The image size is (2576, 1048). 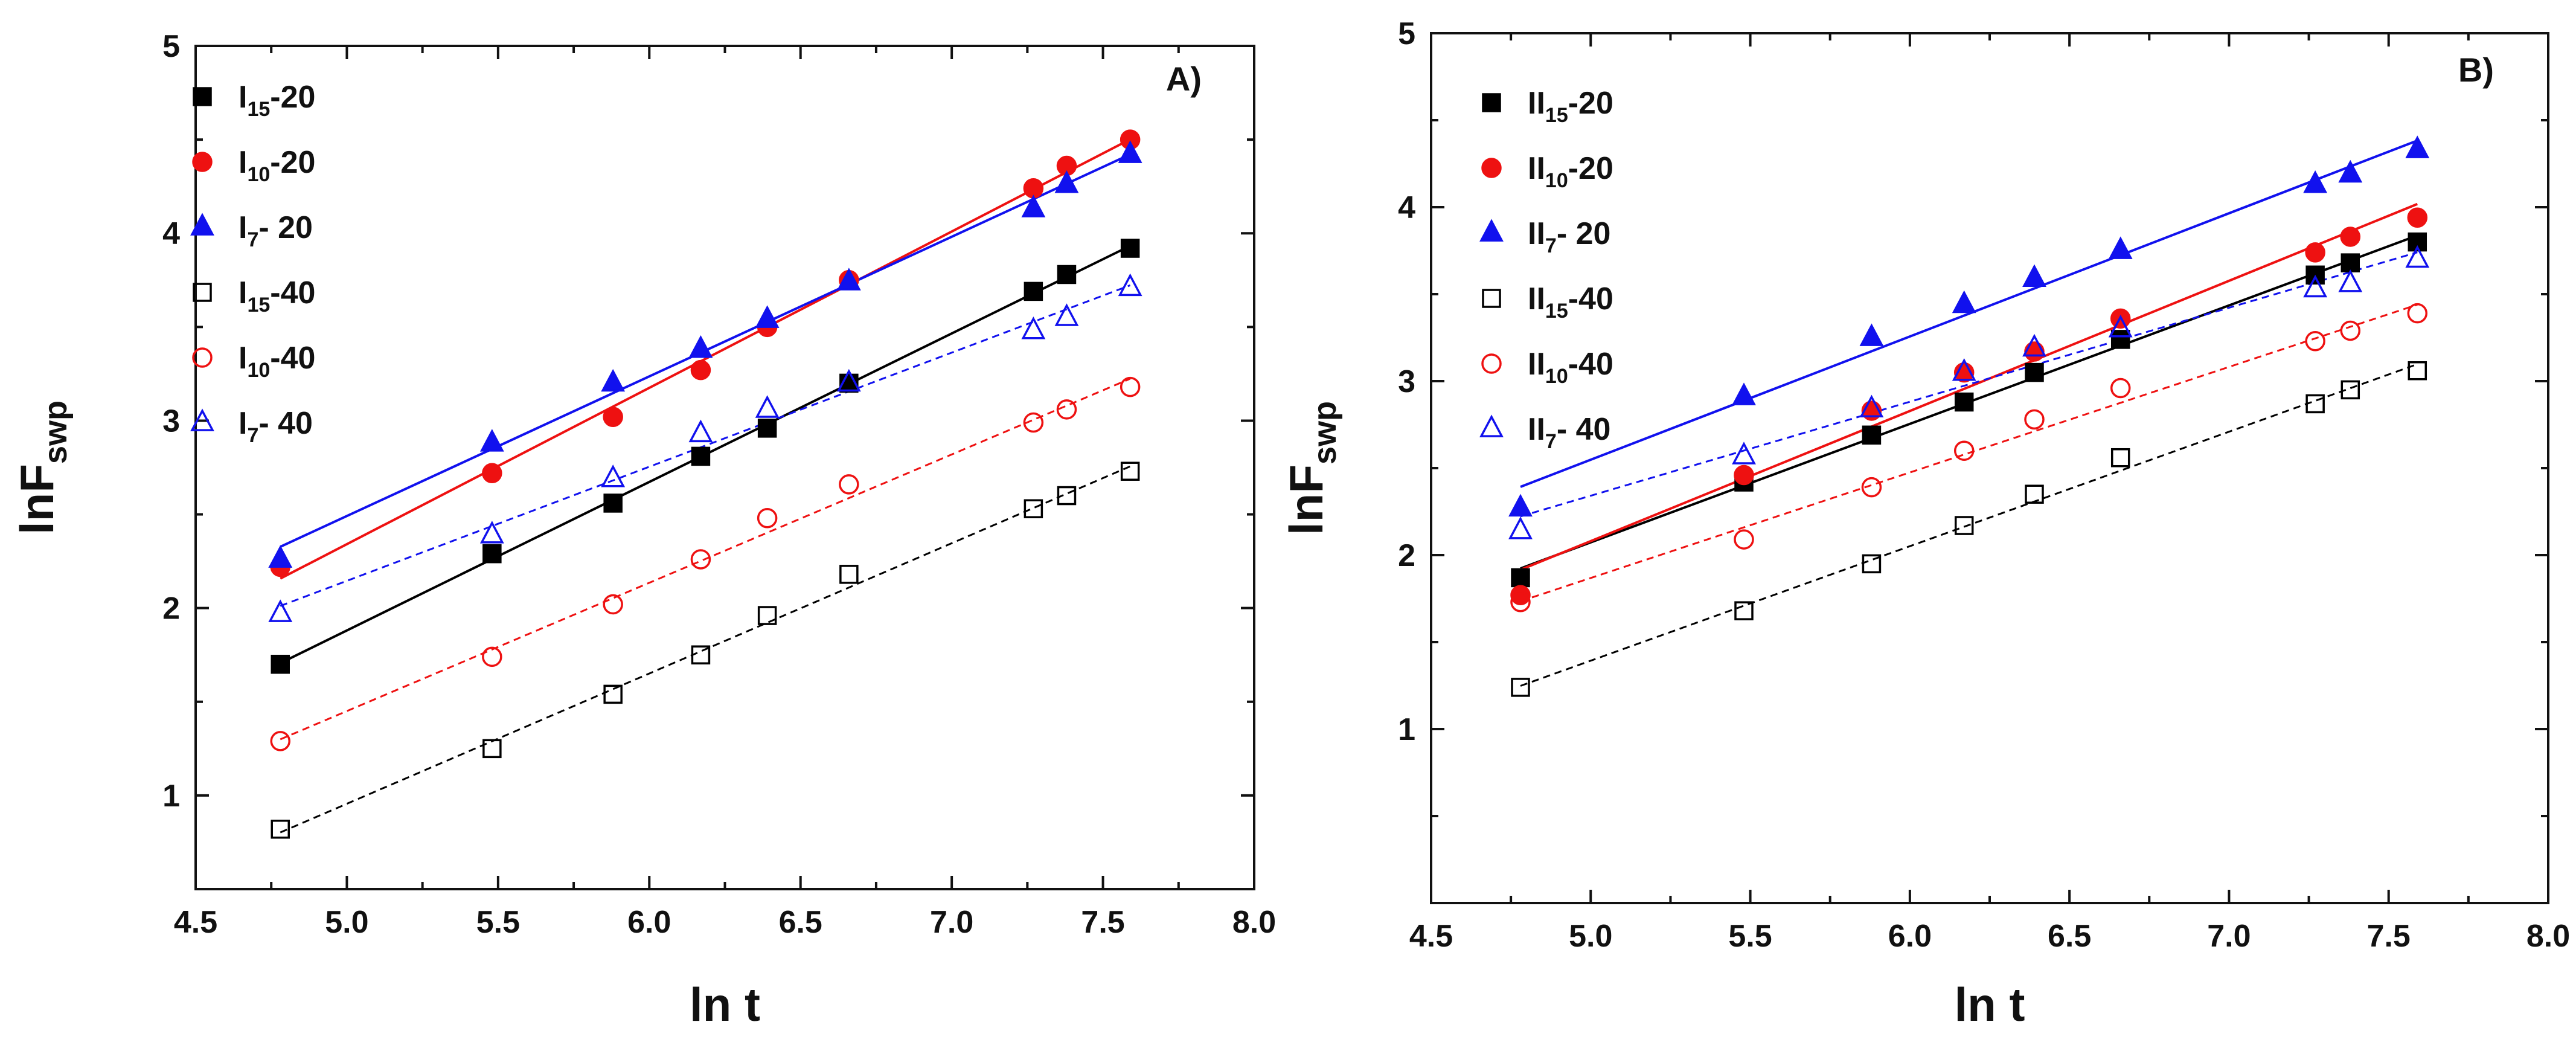 What do you see at coordinates (1569, 433) in the screenshot?
I see `legend-label: II7- 40` at bounding box center [1569, 433].